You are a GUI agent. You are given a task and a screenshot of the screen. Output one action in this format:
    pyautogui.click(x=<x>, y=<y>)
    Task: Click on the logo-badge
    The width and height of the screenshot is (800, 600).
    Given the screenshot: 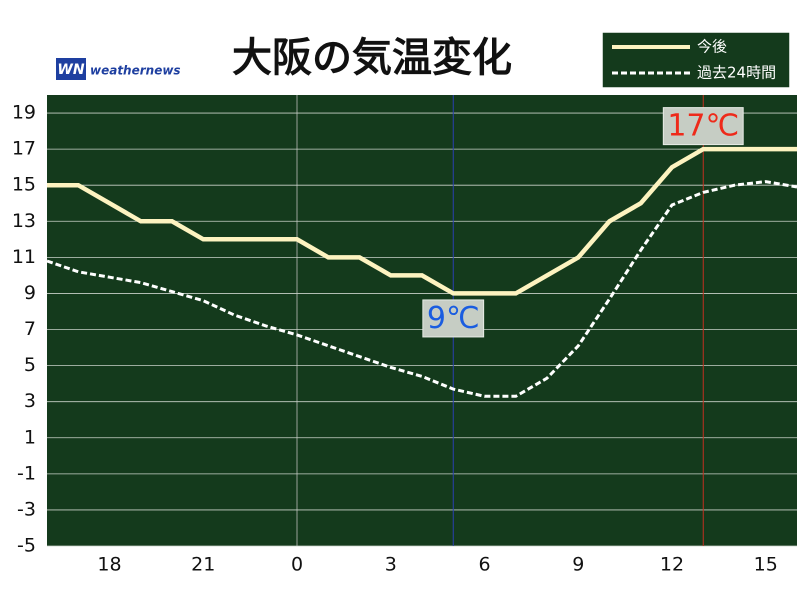 What is the action you would take?
    pyautogui.click(x=71, y=69)
    